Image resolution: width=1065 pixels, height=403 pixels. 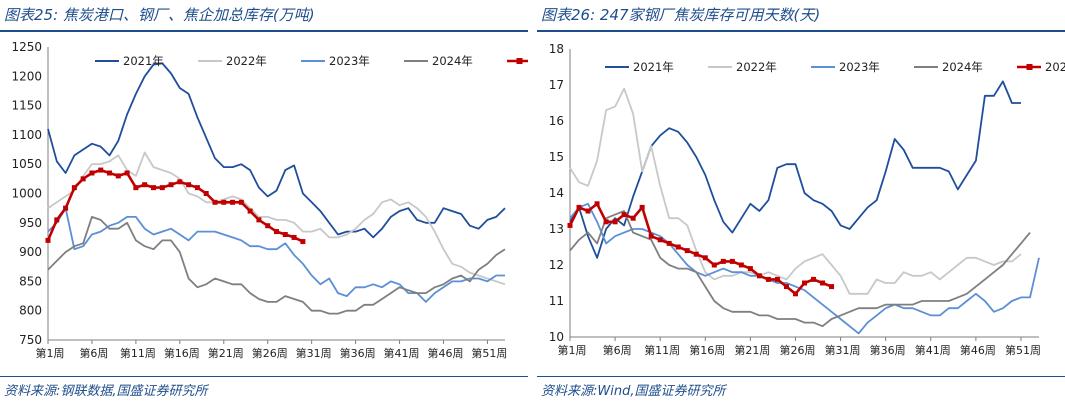 What do you see at coordinates (707, 350) in the screenshot?
I see `x-tick-label: 第16周` at bounding box center [707, 350].